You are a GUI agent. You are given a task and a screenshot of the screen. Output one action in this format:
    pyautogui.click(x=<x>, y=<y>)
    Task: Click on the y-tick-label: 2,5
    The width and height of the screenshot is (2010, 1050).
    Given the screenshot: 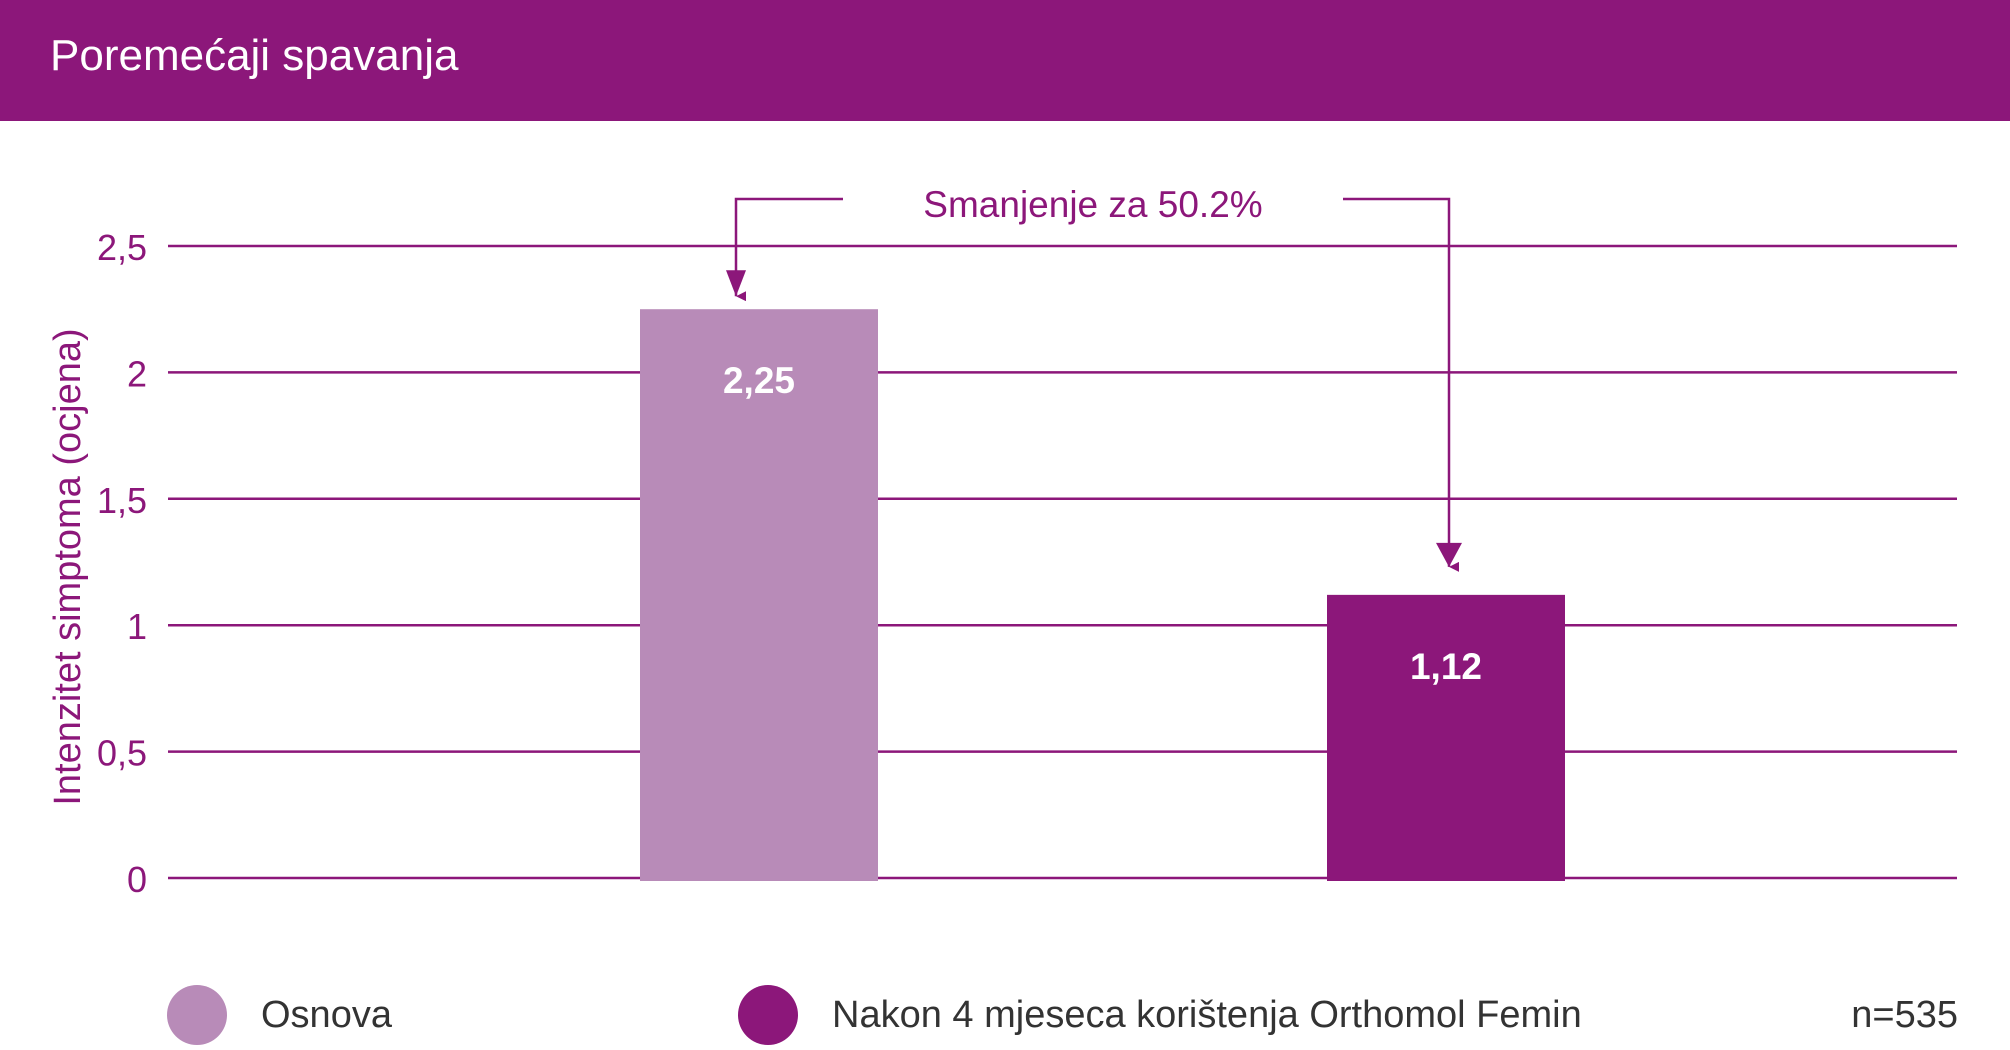 What is the action you would take?
    pyautogui.click(x=122, y=247)
    